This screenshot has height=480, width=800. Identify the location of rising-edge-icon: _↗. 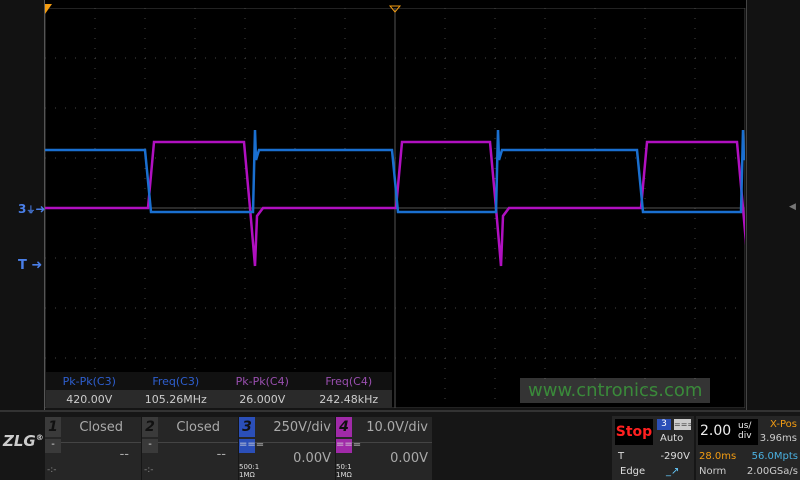
(673, 471).